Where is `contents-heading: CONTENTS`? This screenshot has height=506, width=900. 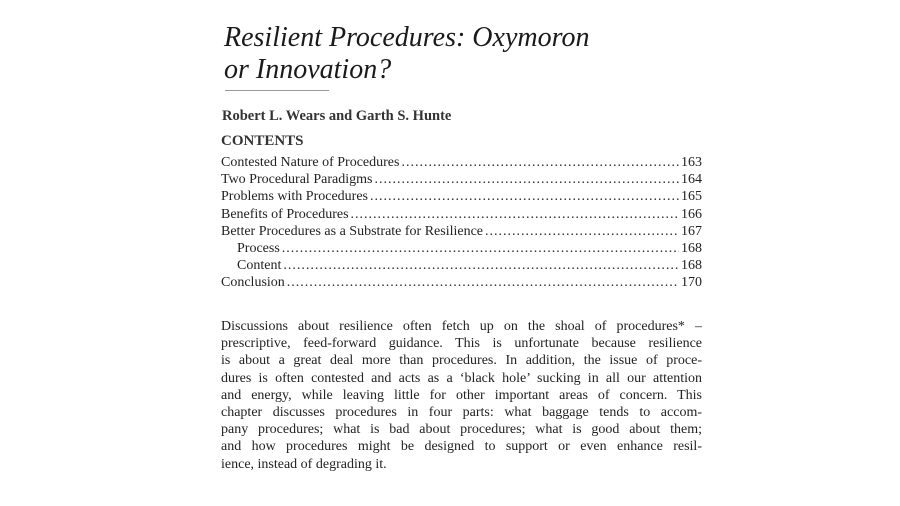 contents-heading: CONTENTS is located at coordinates (262, 141).